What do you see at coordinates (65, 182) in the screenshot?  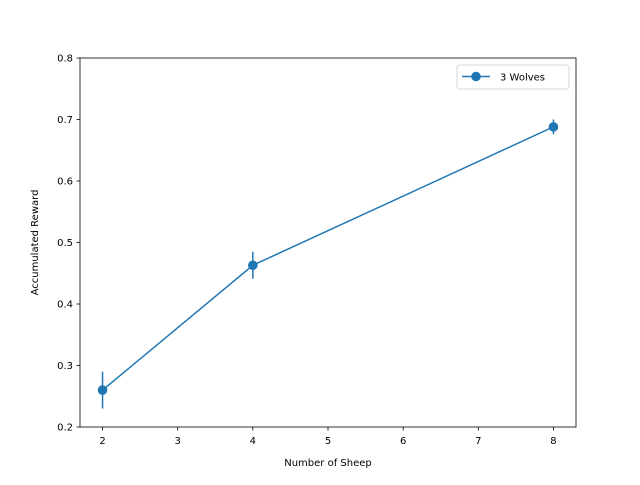 I see `y-tick-label: 0.6` at bounding box center [65, 182].